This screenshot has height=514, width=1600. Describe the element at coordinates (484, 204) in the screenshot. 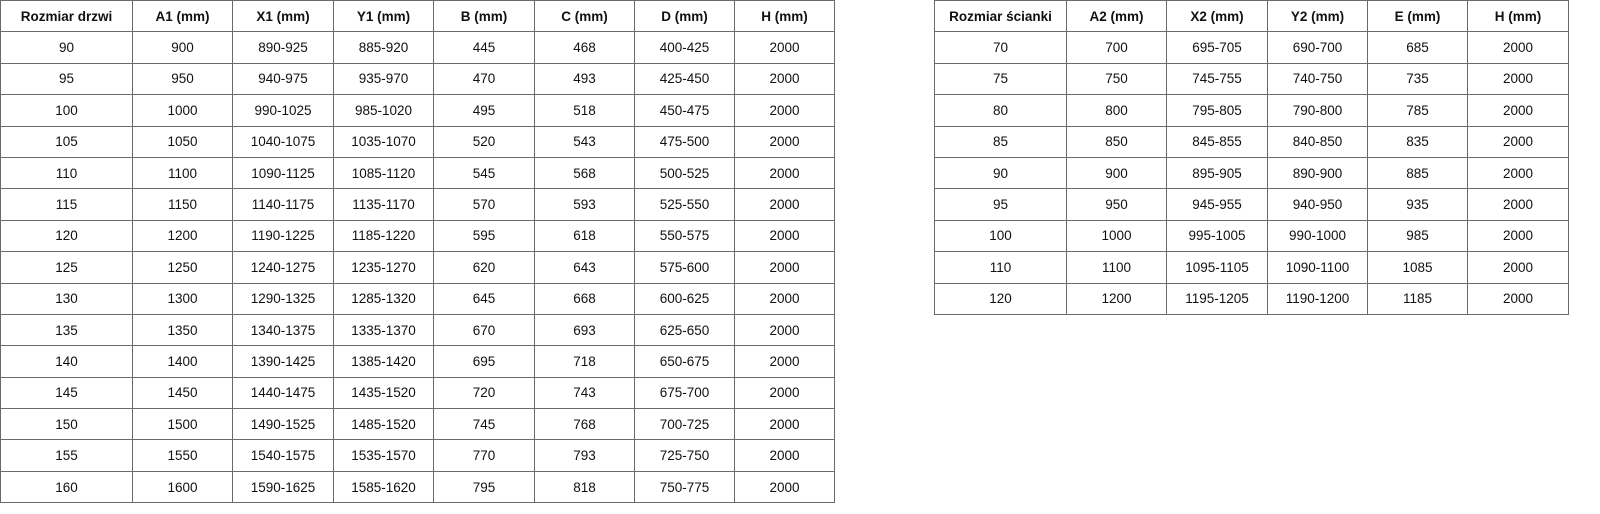

I see `table-cell: 570` at that location.